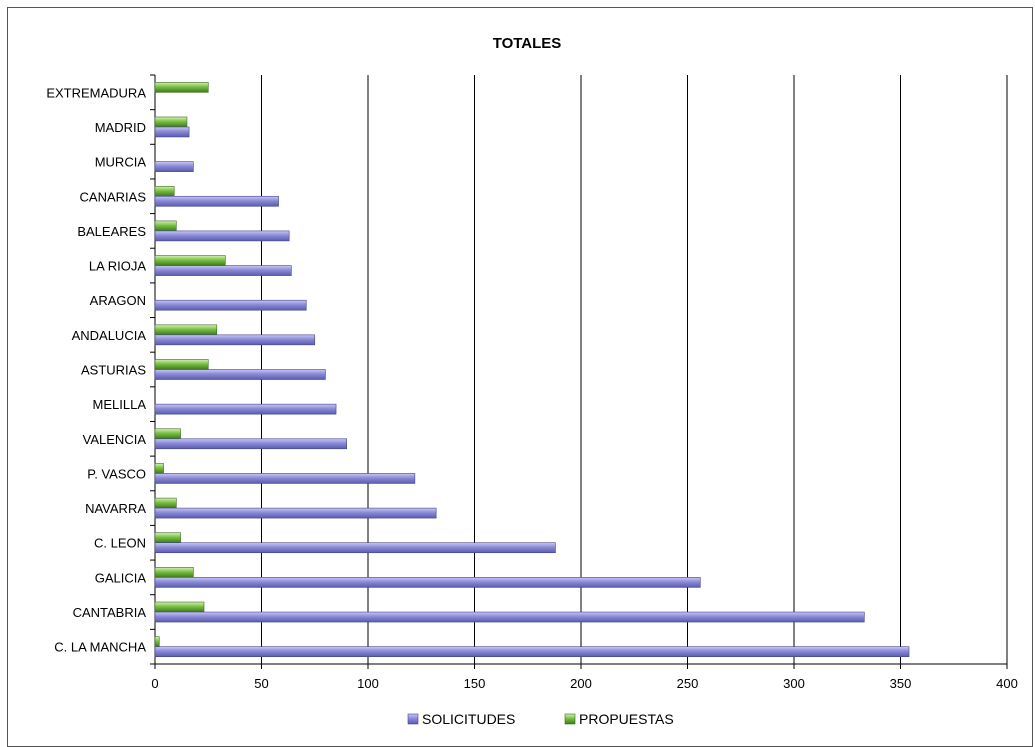 The image size is (1035, 747). Describe the element at coordinates (121, 577) in the screenshot. I see `y-tick-label: GALICIA` at that location.